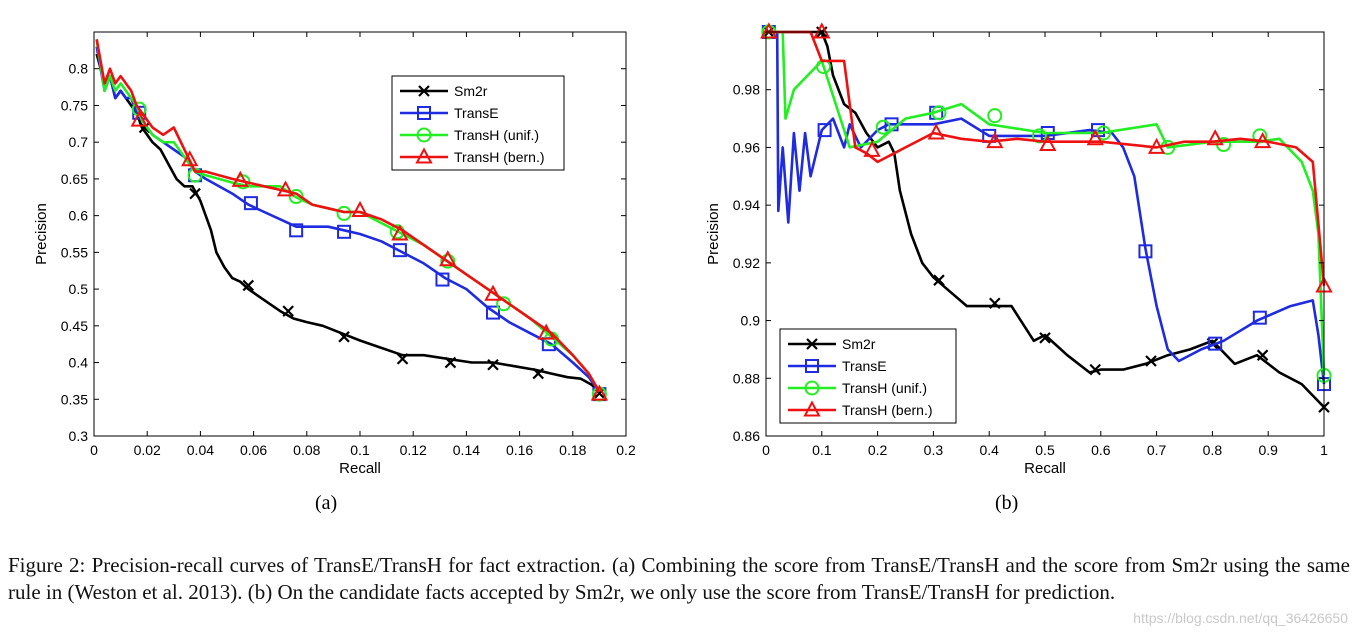 The height and width of the screenshot is (636, 1356). I want to click on chart-a-ytick-label: 0.7, so click(79, 142).